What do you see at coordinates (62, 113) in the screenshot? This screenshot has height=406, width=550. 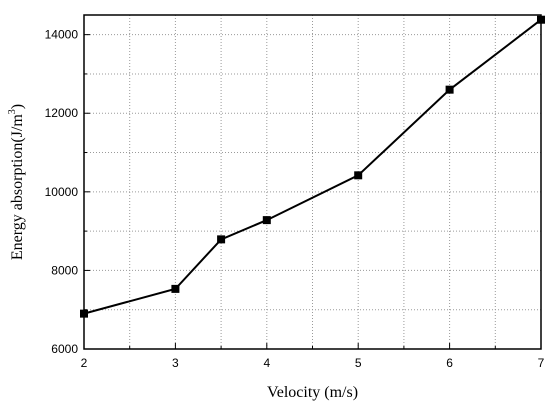 I see `y-tick-label: 12000` at bounding box center [62, 113].